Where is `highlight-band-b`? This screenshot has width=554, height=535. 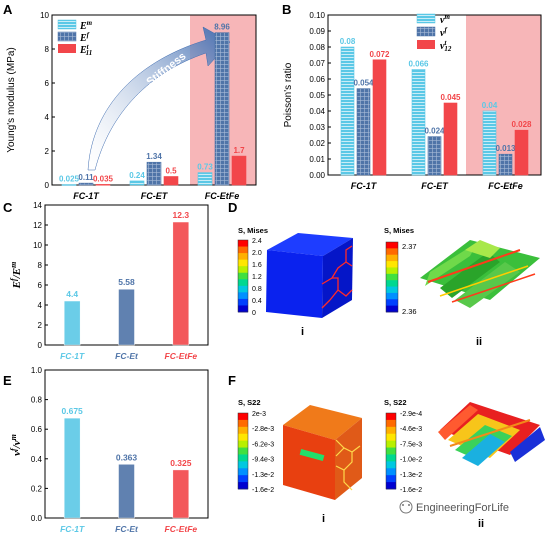 highlight-band-b is located at coordinates (503, 95).